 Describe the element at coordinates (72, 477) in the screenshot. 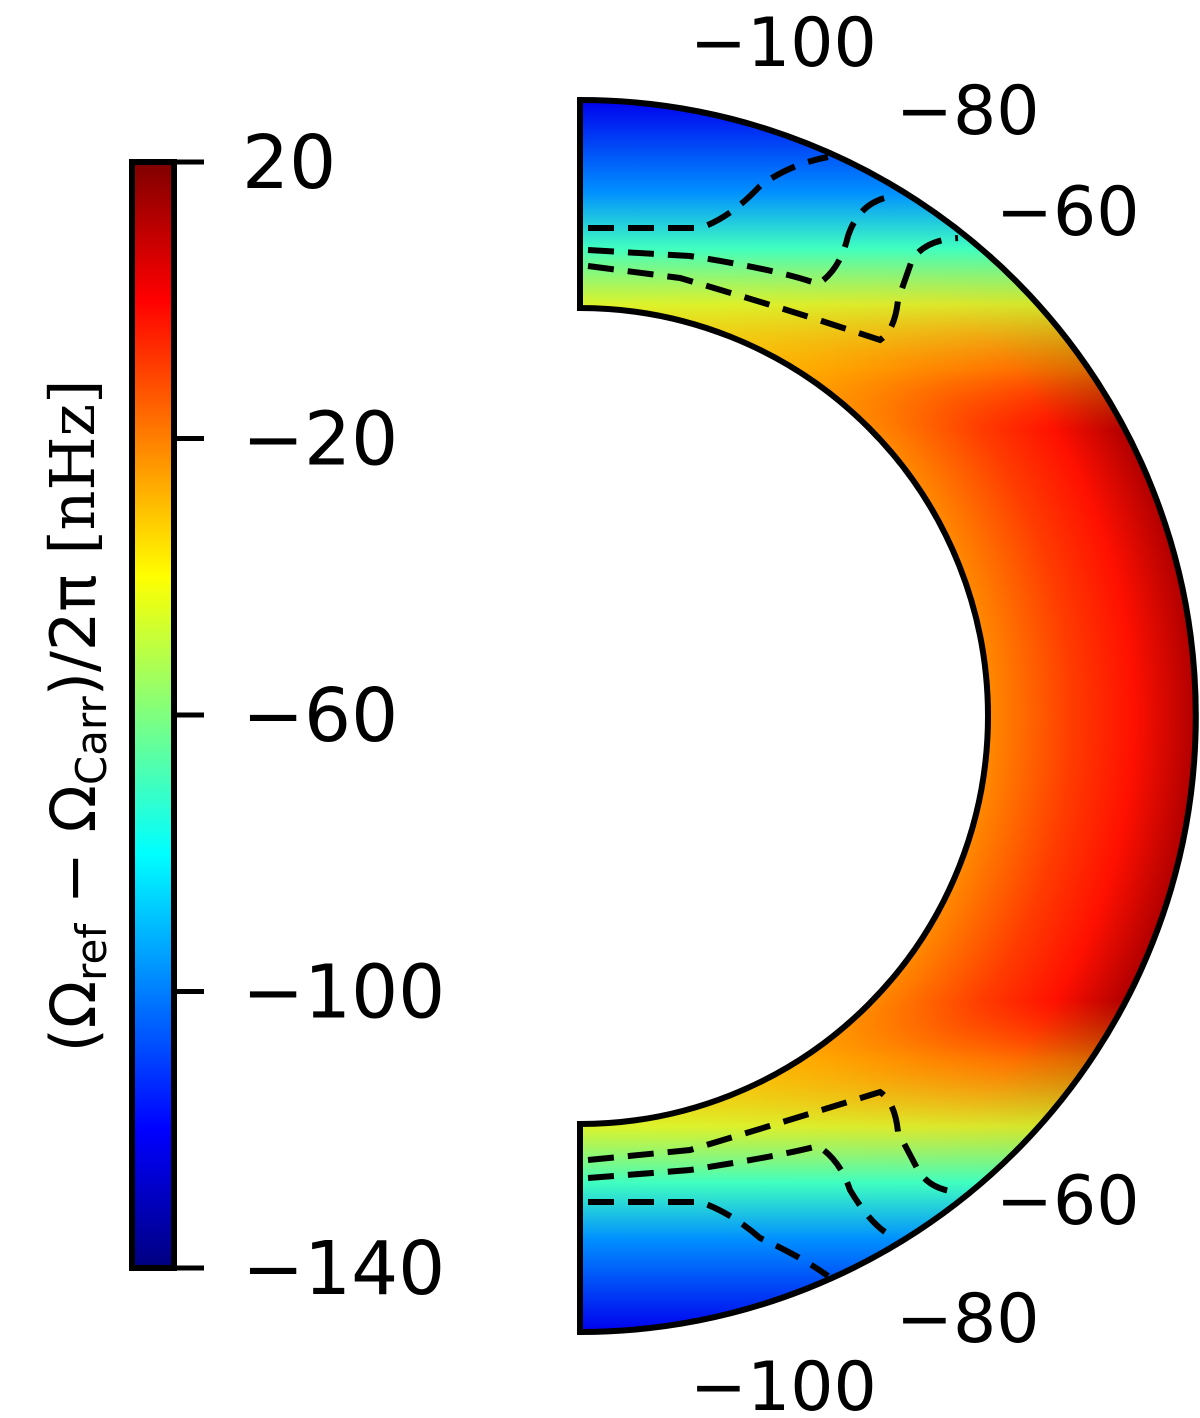

I see `label-unit: [nHz]` at that location.